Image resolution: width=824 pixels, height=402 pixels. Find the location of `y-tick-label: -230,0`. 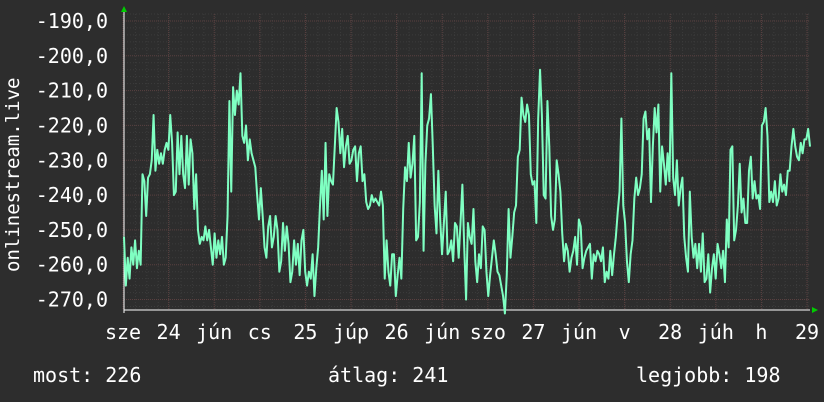

y-tick-label: -230,0 is located at coordinates (72, 160).